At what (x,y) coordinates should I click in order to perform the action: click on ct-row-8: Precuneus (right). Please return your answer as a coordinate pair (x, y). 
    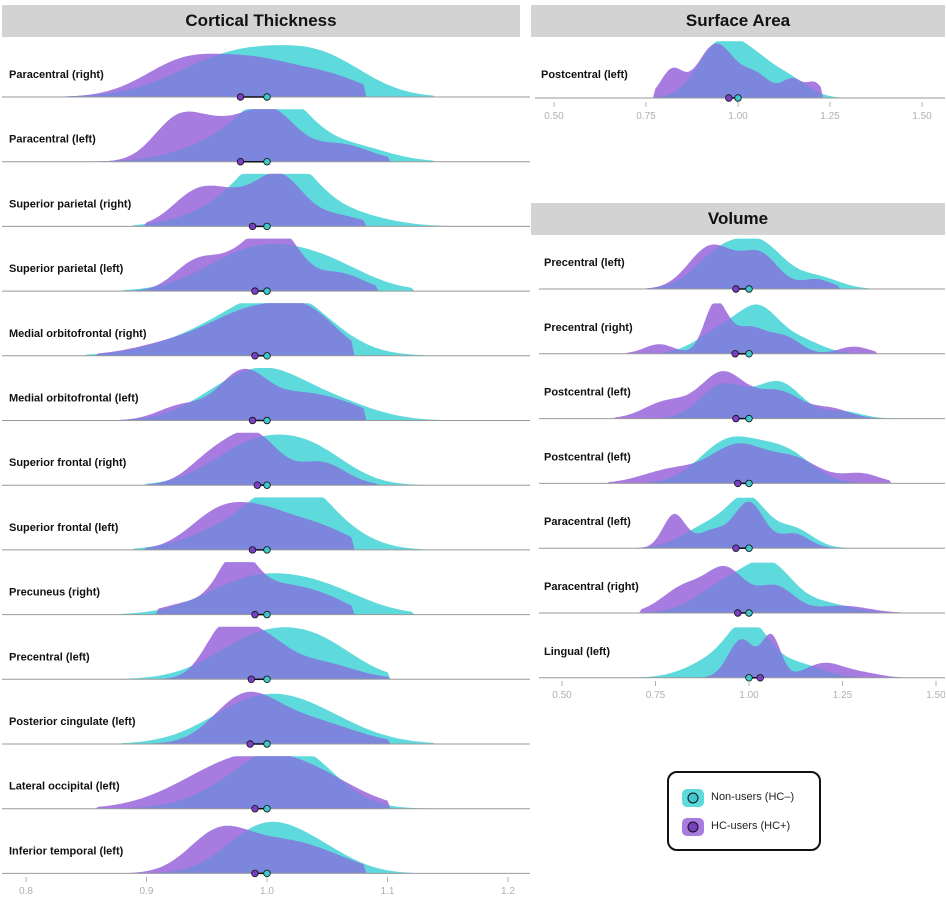
    Looking at the image, I should click on (266, 590).